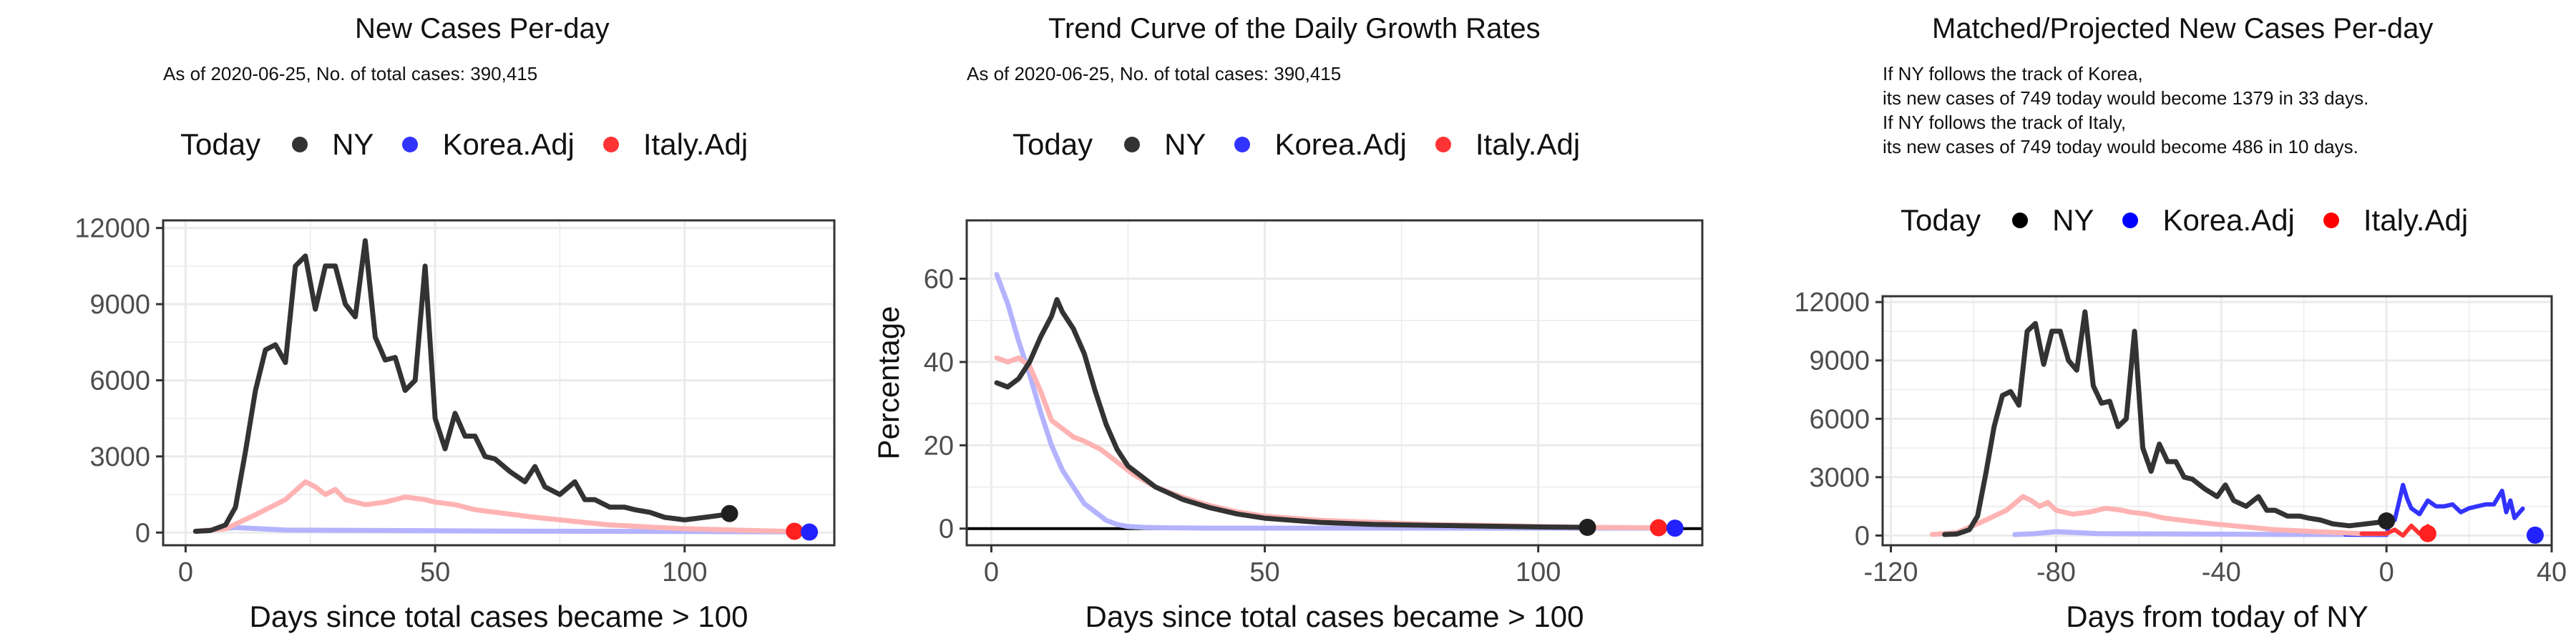 This screenshot has width=2576, height=644. Describe the element at coordinates (2013, 73) in the screenshot. I see `chart-subtitle-line-1: If NY follows the track of Korea,` at that location.